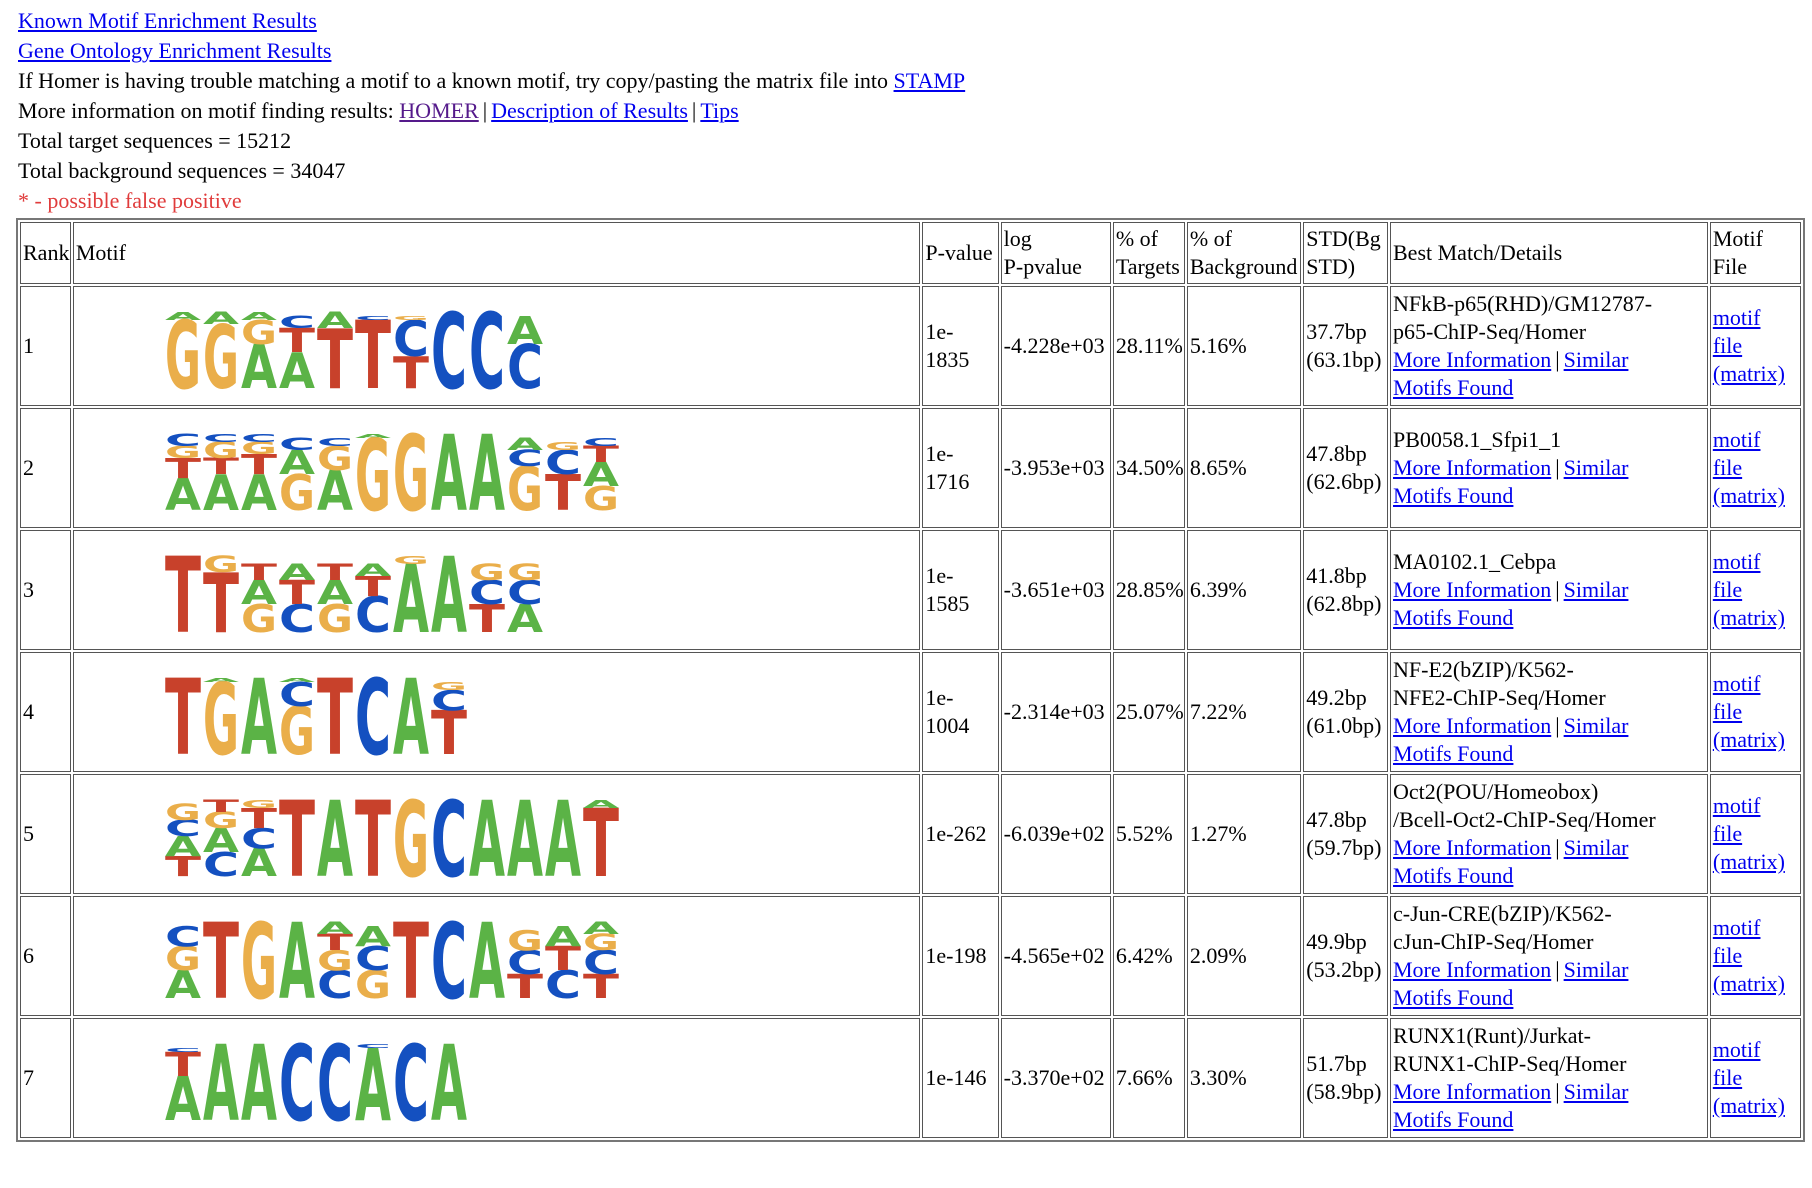 The width and height of the screenshot is (1812, 1188). Describe the element at coordinates (960, 253) in the screenshot. I see `header-pvalue: P-value` at that location.